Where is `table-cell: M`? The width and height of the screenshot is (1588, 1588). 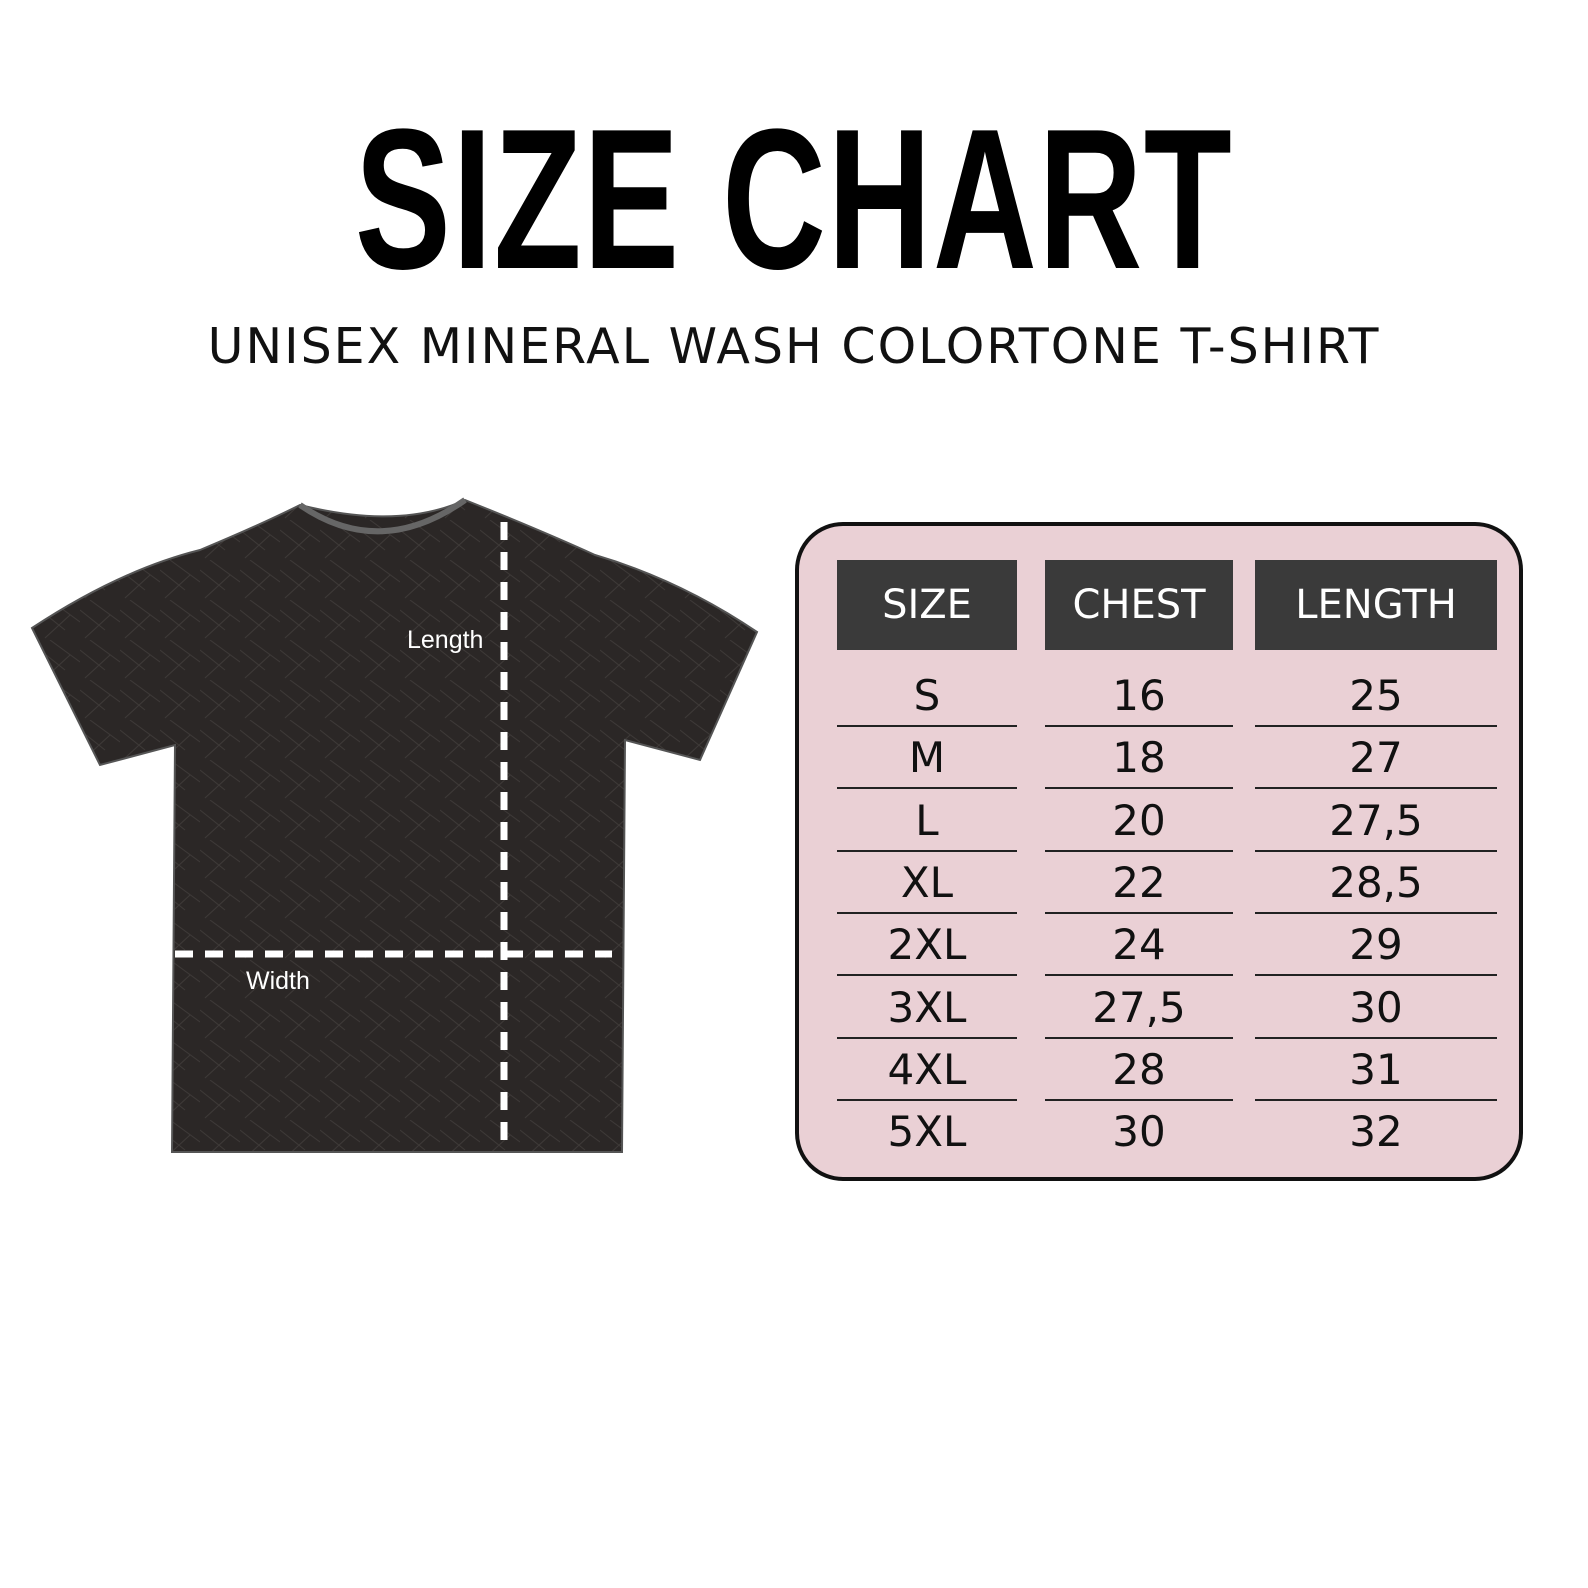 table-cell: M is located at coordinates (927, 758).